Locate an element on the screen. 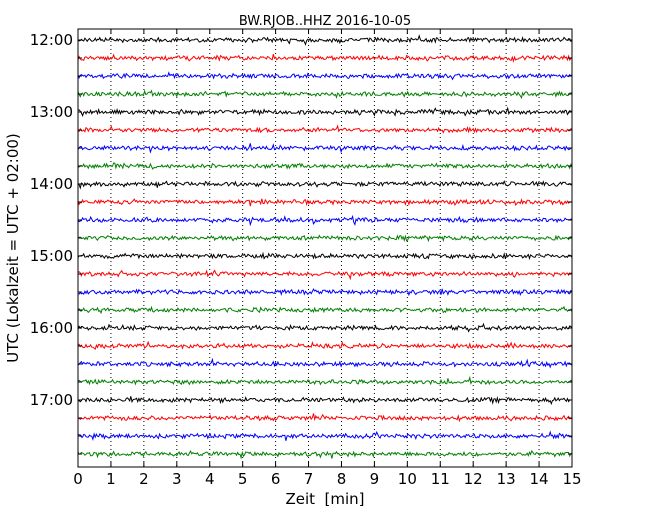 The image size is (650, 520). x-tick-label: 1 is located at coordinates (111, 479).